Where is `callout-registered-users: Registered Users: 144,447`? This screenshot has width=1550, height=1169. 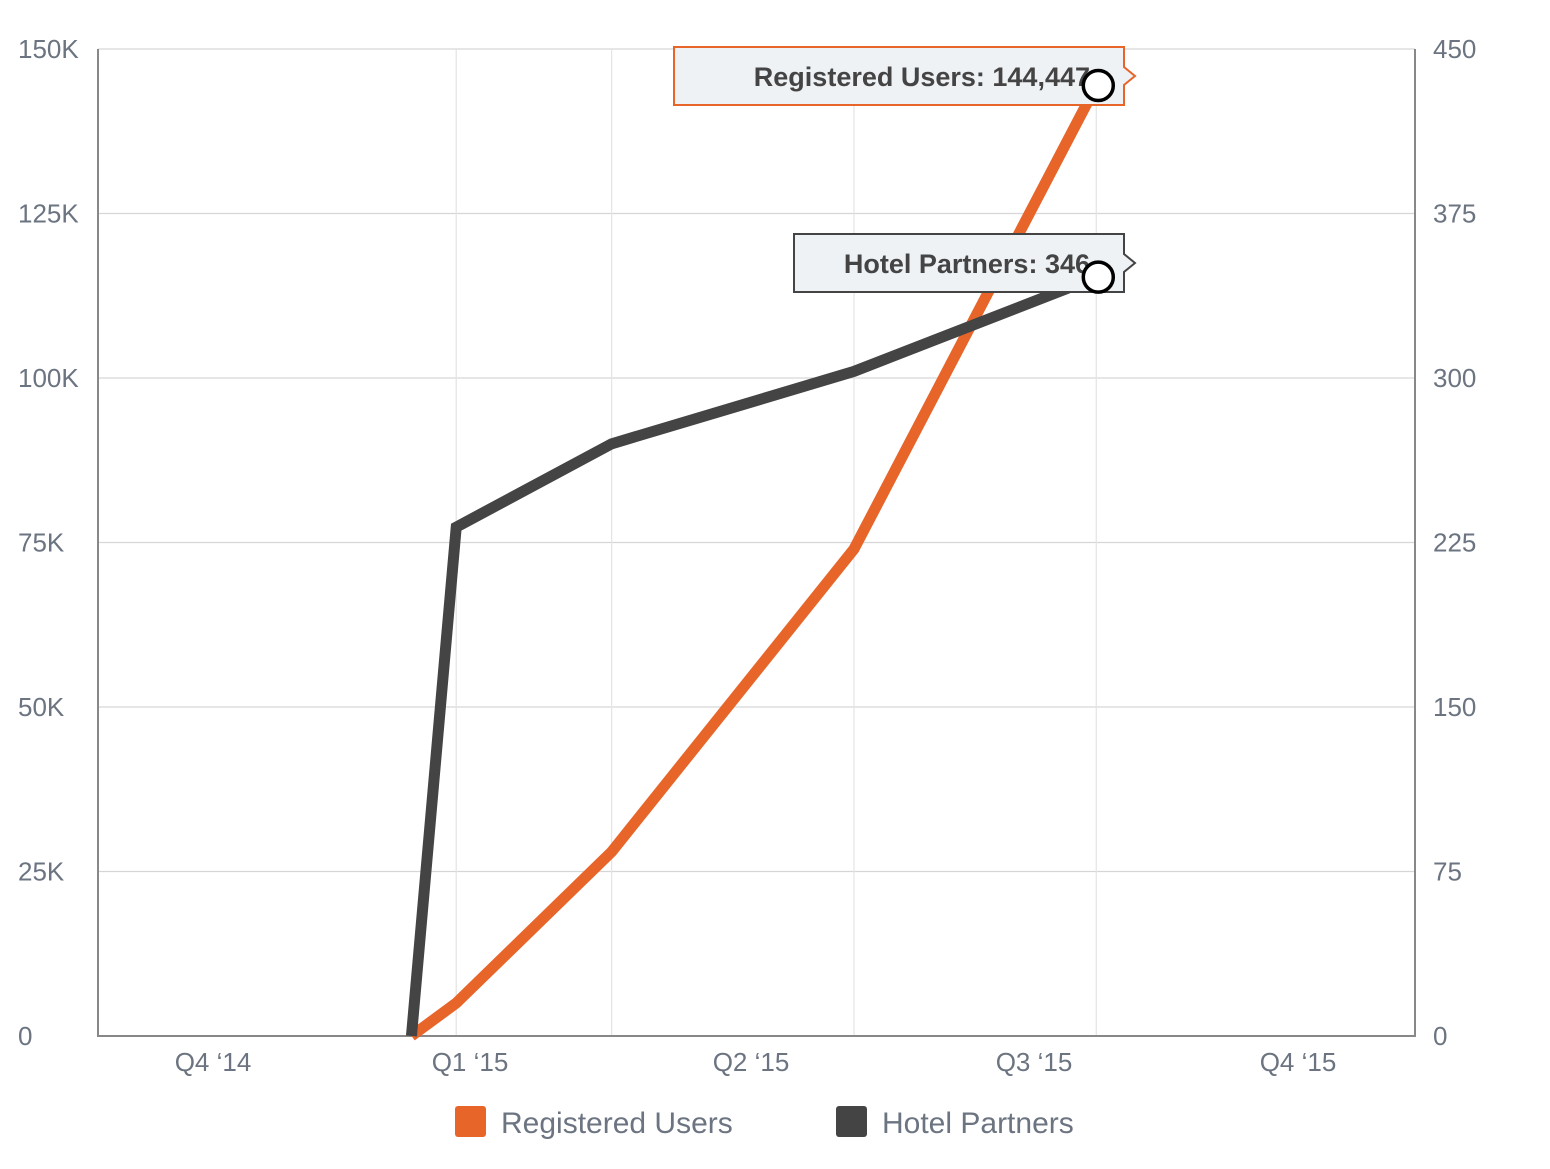 callout-registered-users: Registered Users: 144,447 is located at coordinates (905, 76).